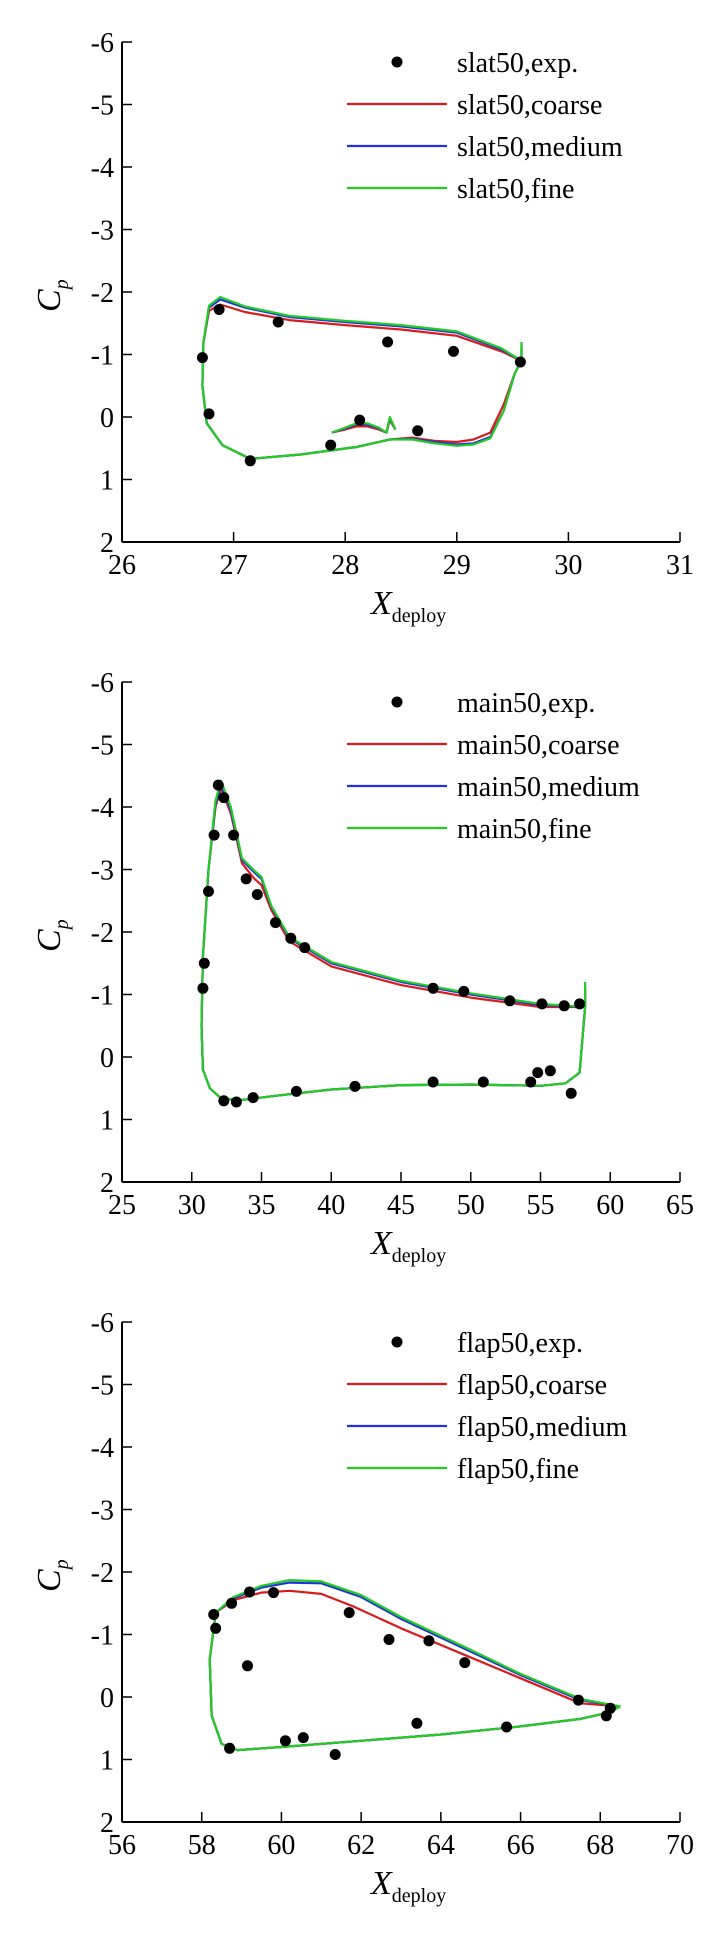 The height and width of the screenshot is (1936, 720). I want to click on x-tick-label: 29, so click(457, 565).